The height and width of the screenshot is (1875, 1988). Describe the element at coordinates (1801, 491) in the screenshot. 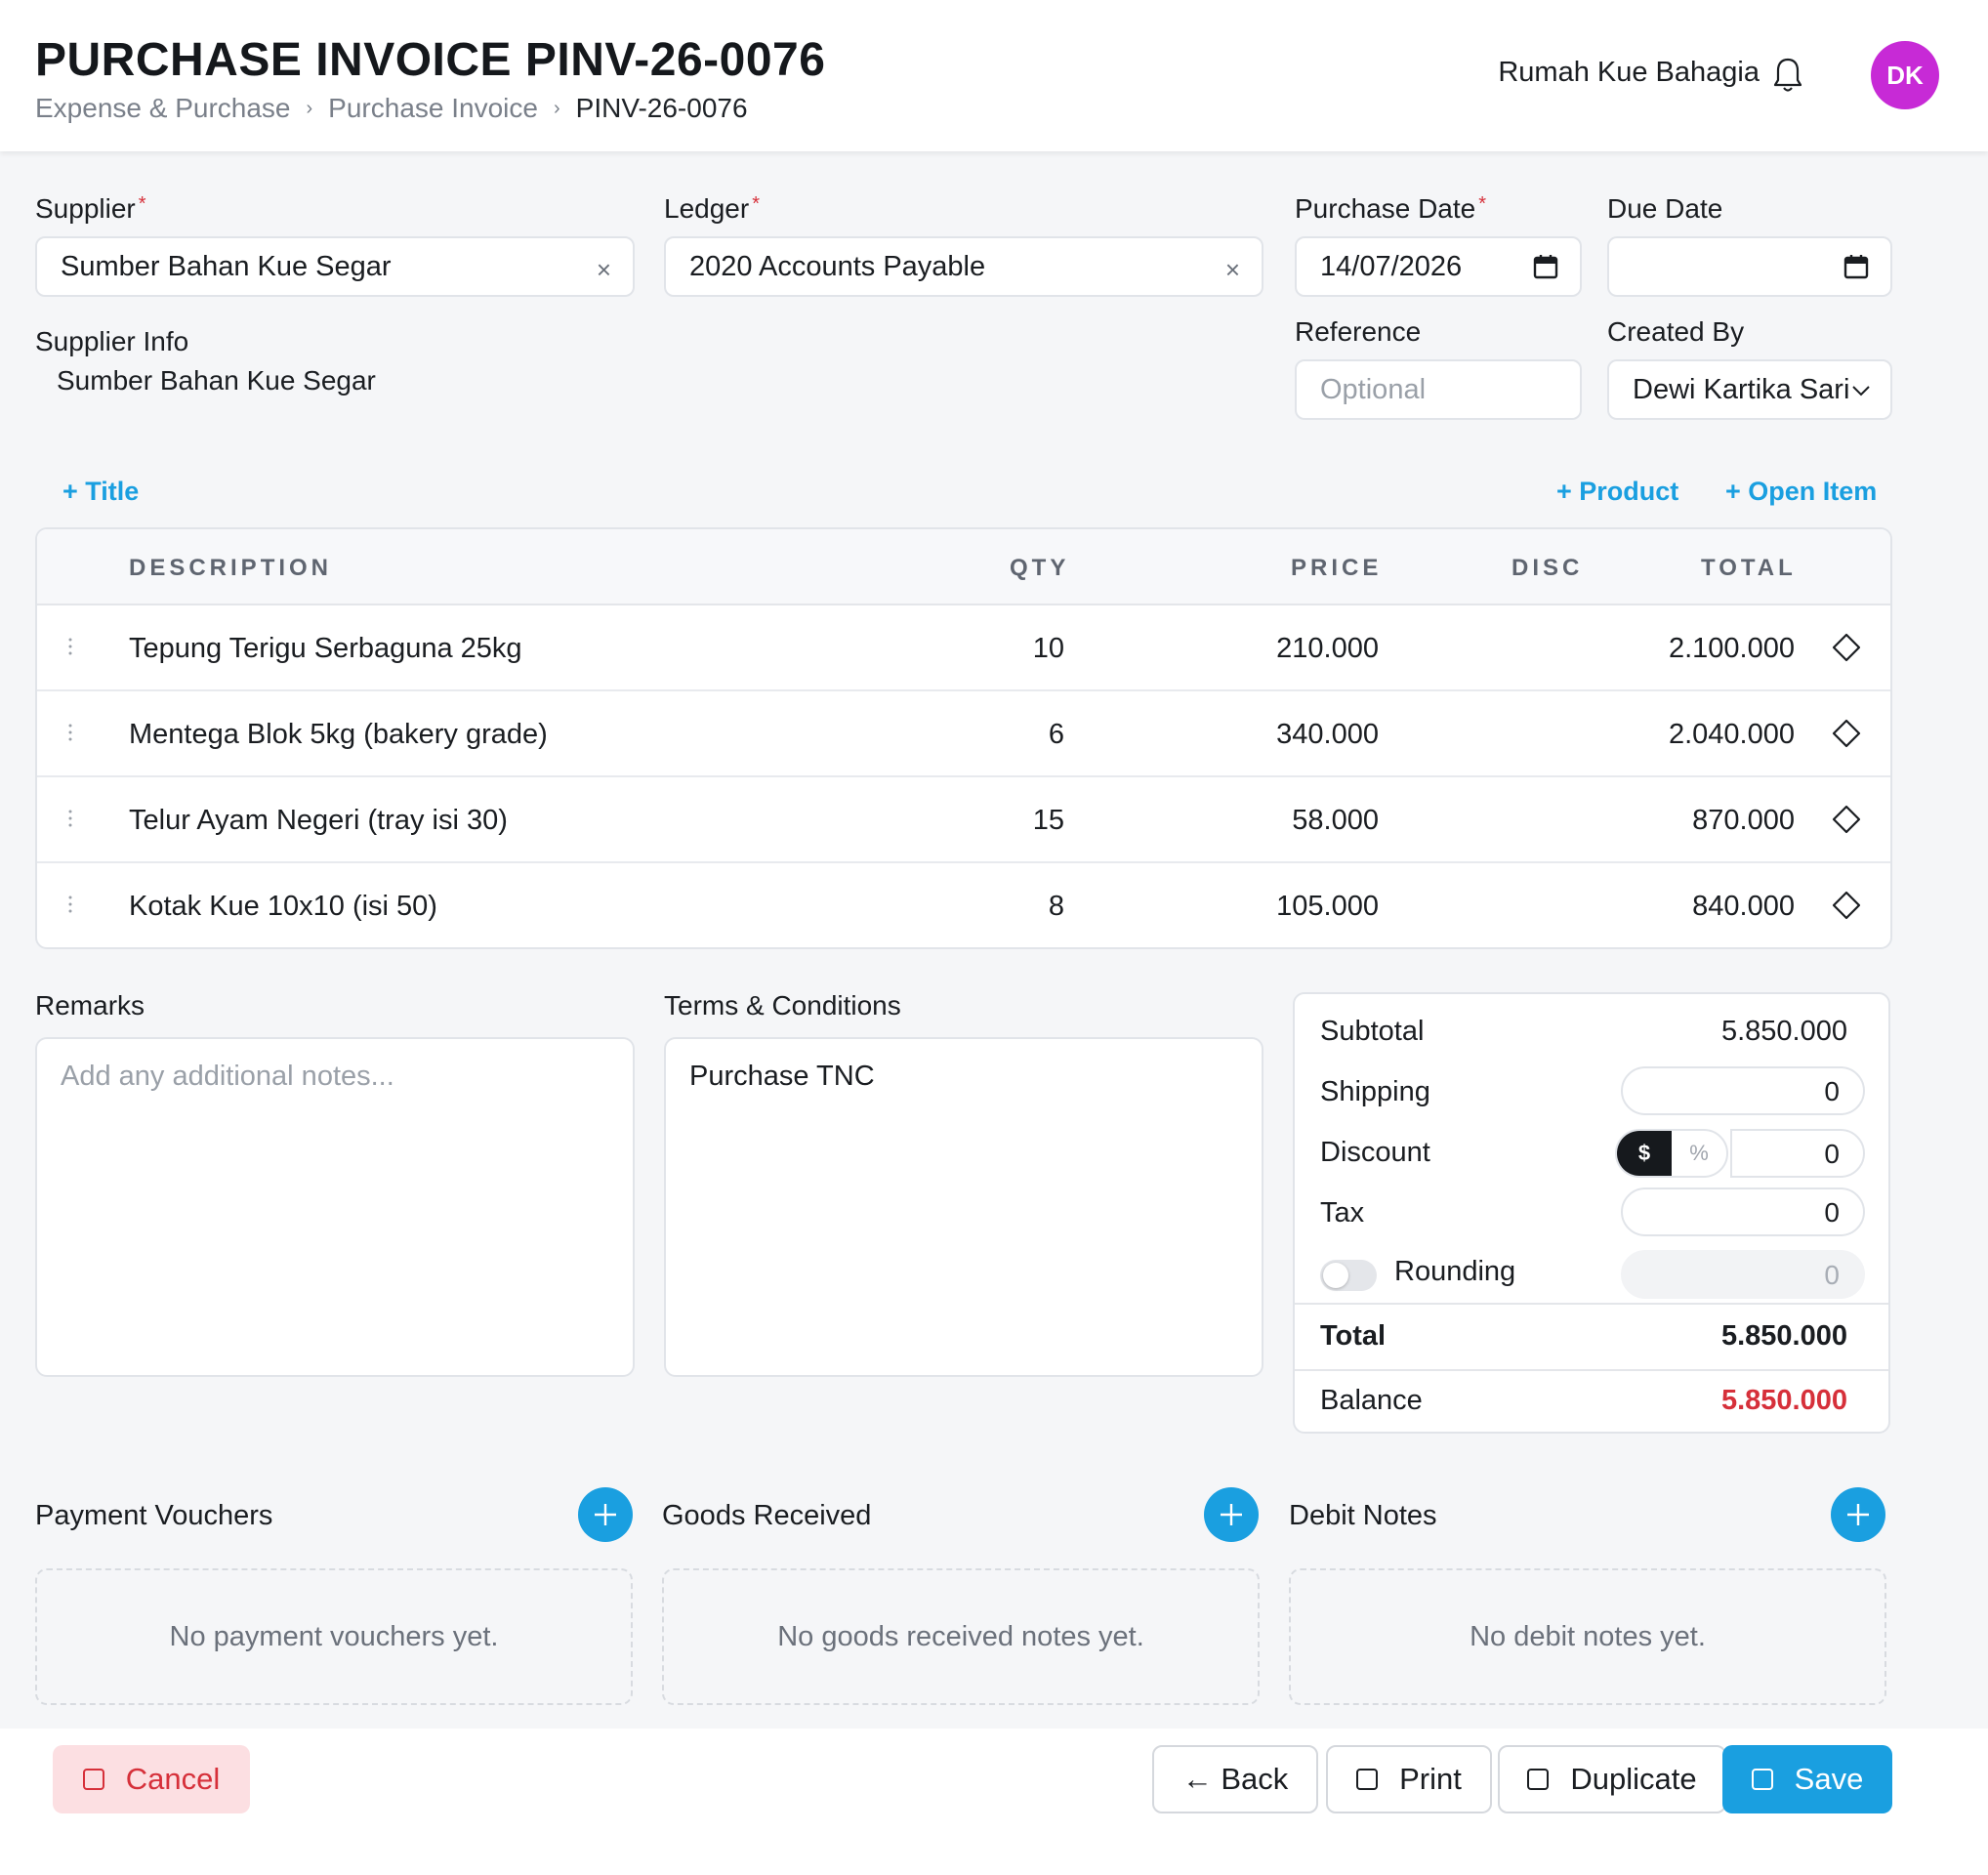

I see `add-open-item-link: + Open Item` at that location.